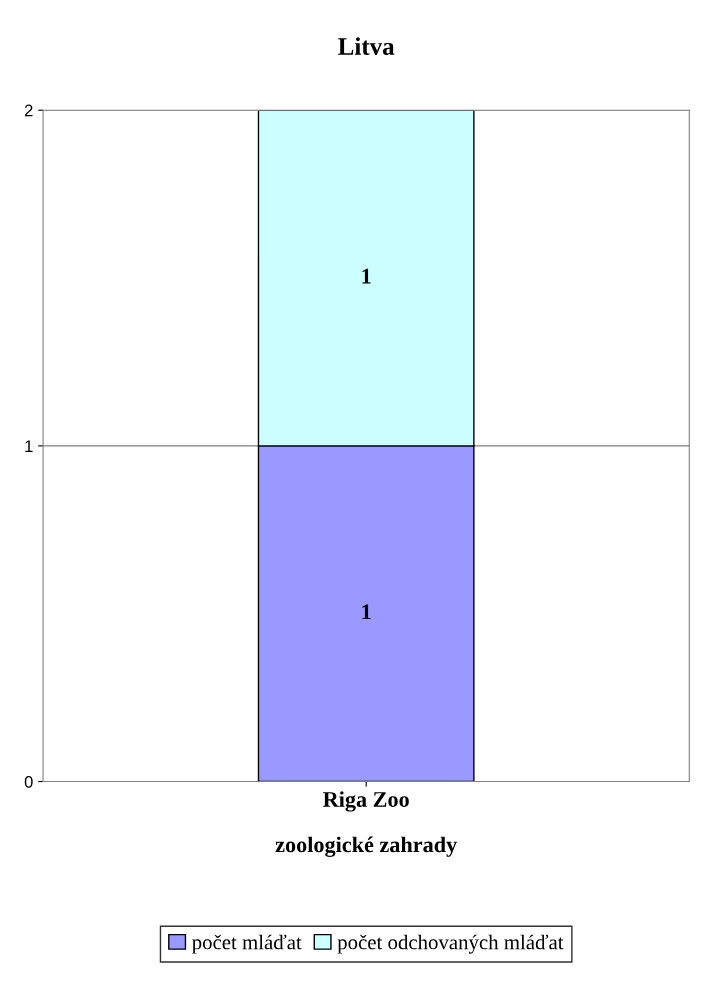 The image size is (718, 1002). I want to click on chart-title: Litva, so click(366, 46).